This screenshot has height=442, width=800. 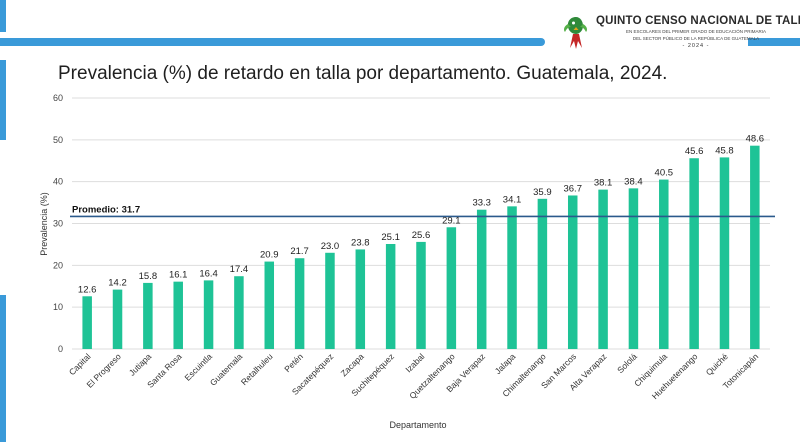 What do you see at coordinates (698, 21) in the screenshot?
I see `brand-title: QUINTO CENSO NACIONAL DE TALLA` at bounding box center [698, 21].